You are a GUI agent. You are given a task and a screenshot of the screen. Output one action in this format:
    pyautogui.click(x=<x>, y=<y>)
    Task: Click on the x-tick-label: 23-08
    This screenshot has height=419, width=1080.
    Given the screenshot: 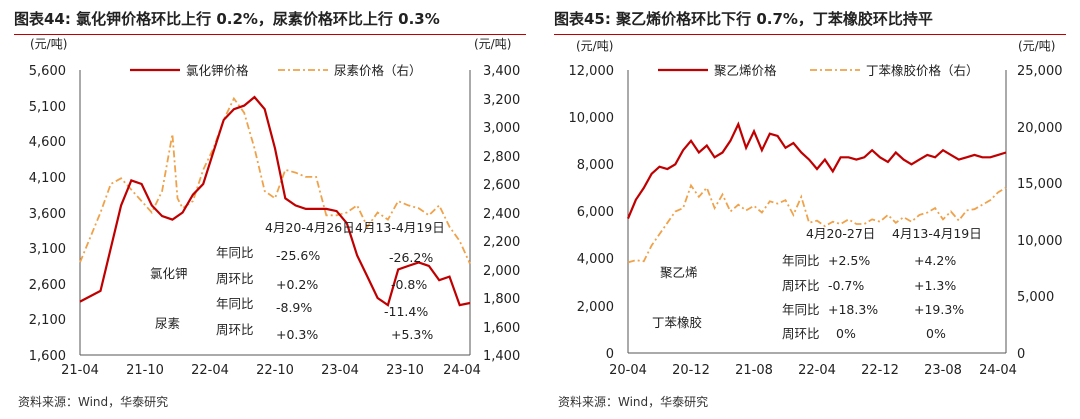 What is the action you would take?
    pyautogui.click(x=943, y=370)
    